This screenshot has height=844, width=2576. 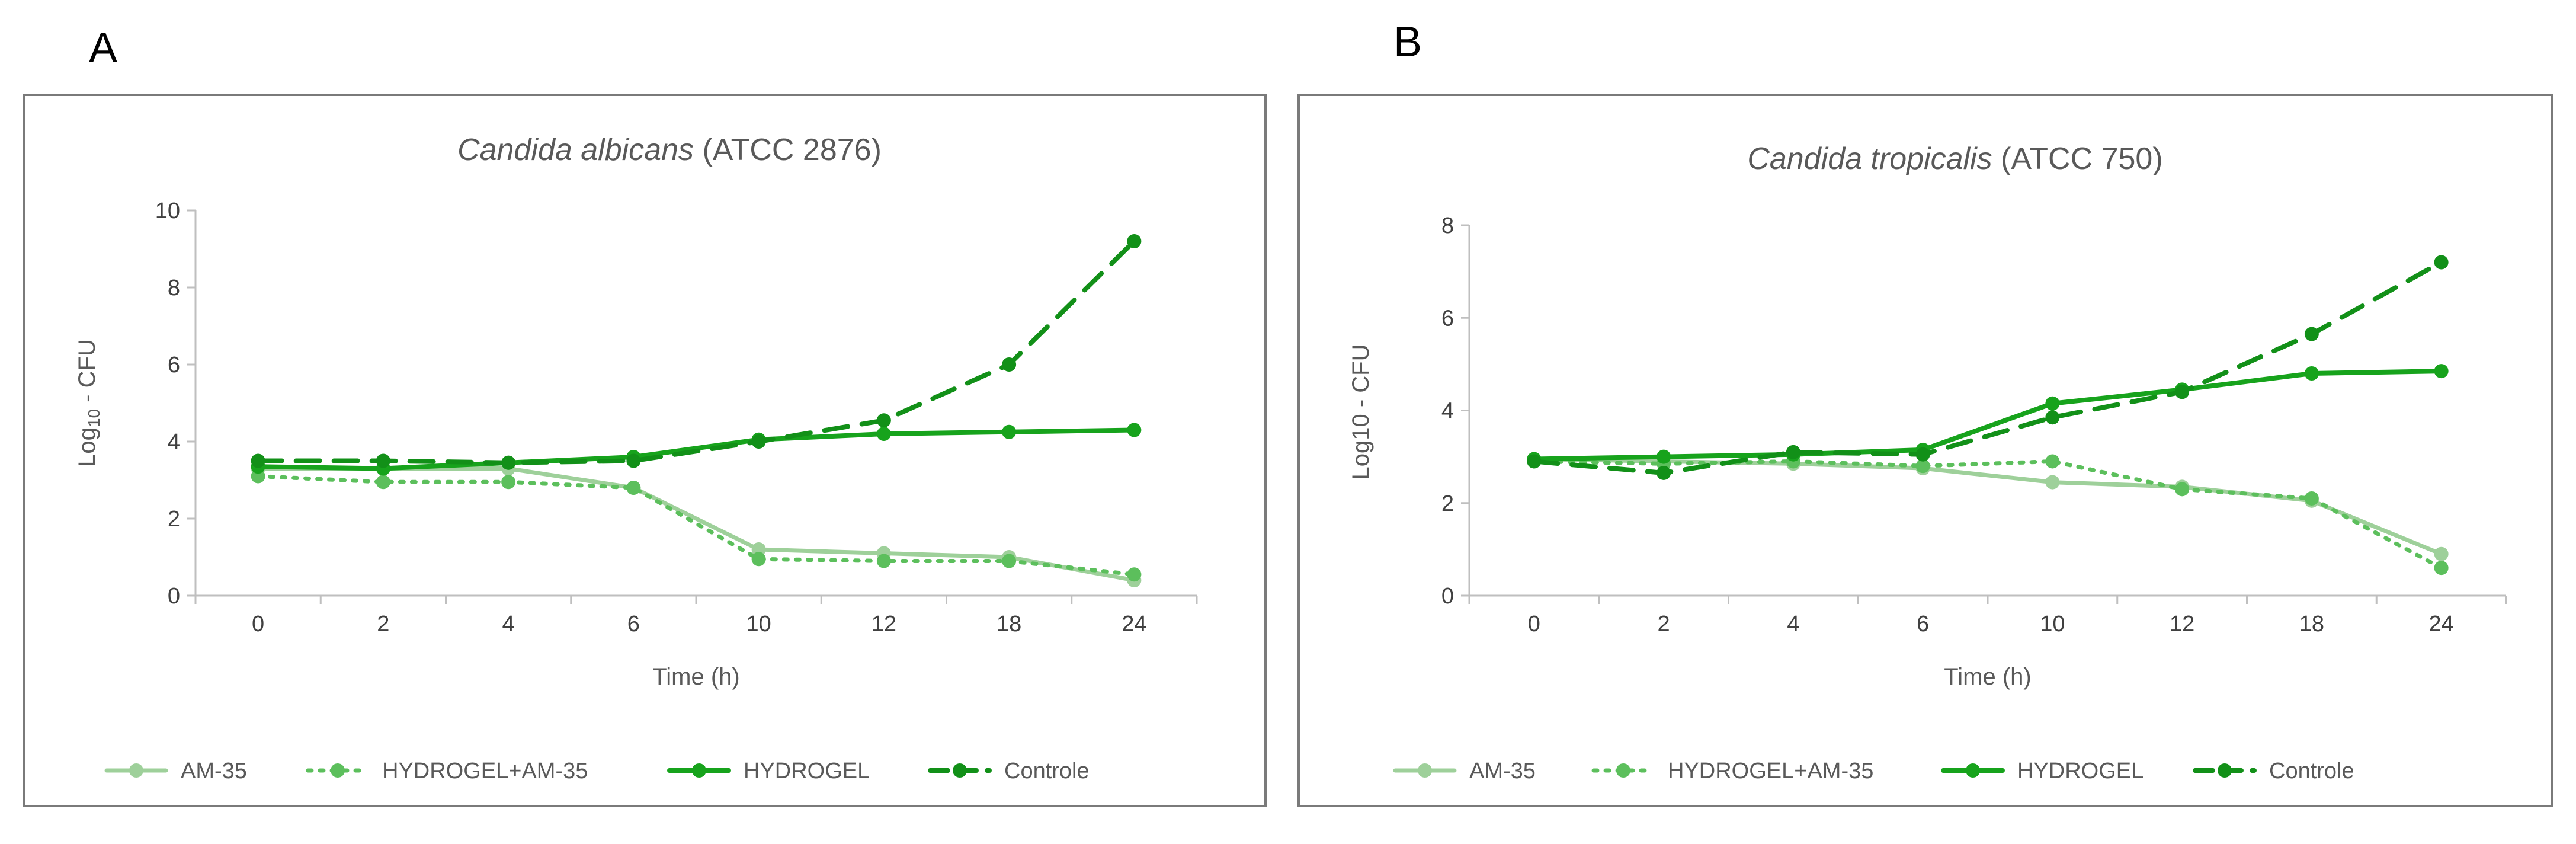 What do you see at coordinates (87, 447) in the screenshot?
I see `y-axis-title-base: Log` at bounding box center [87, 447].